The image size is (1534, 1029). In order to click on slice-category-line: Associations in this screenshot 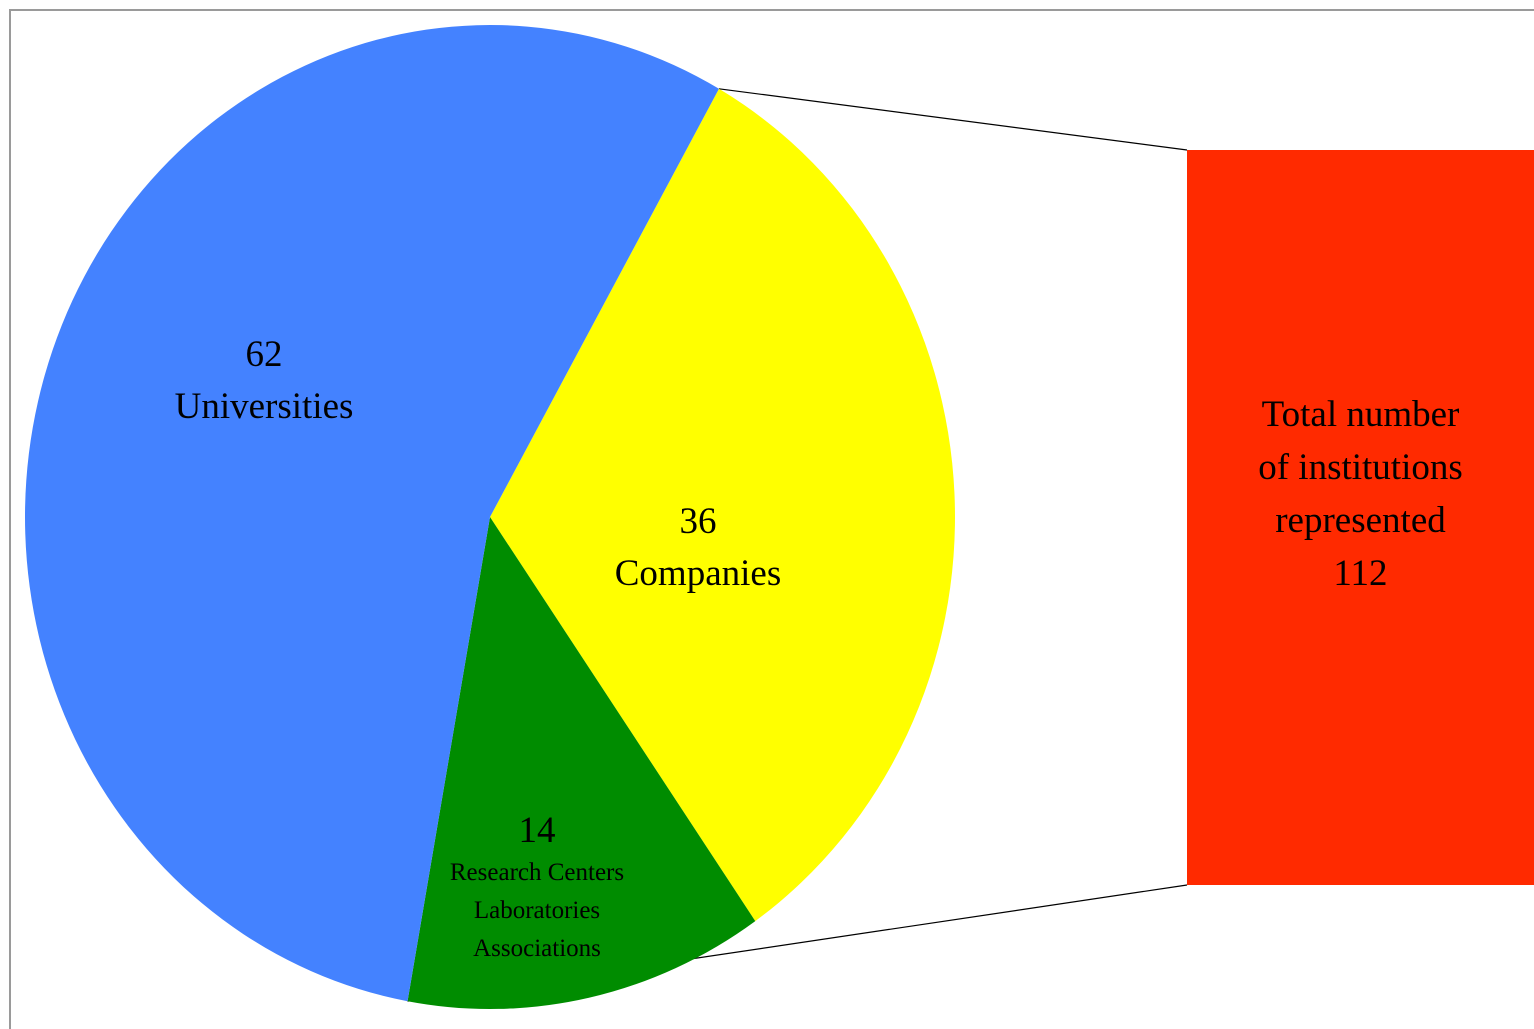, I will do `click(537, 948)`.